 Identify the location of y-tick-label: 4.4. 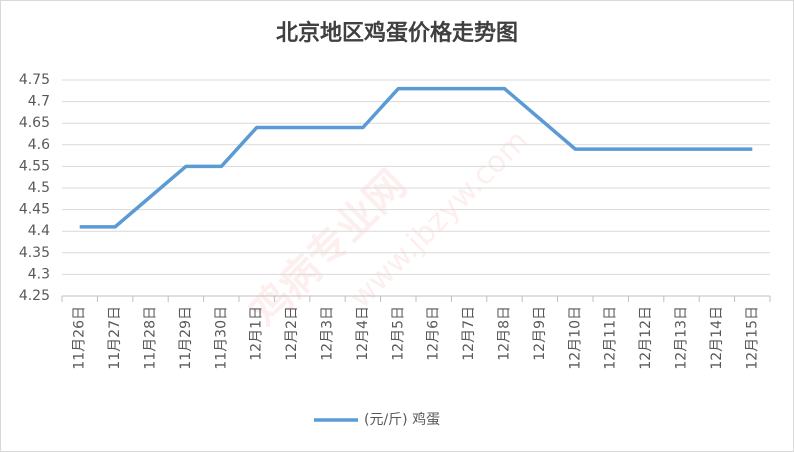
(39, 231).